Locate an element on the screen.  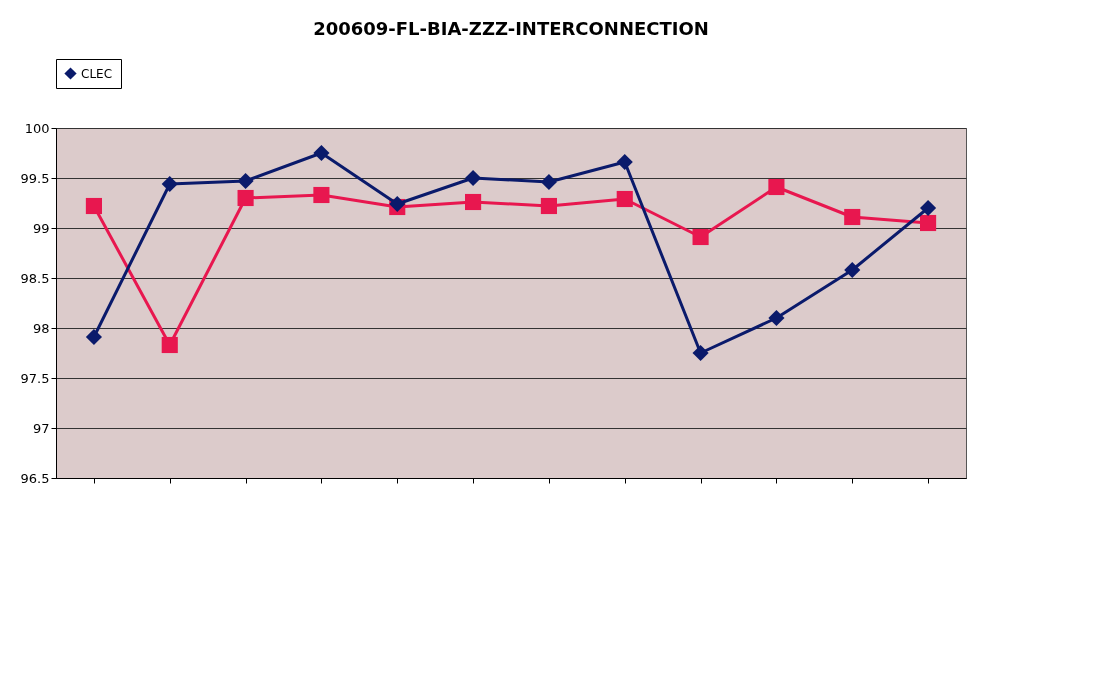
y-tick-label: 97 is located at coordinates (41, 428).